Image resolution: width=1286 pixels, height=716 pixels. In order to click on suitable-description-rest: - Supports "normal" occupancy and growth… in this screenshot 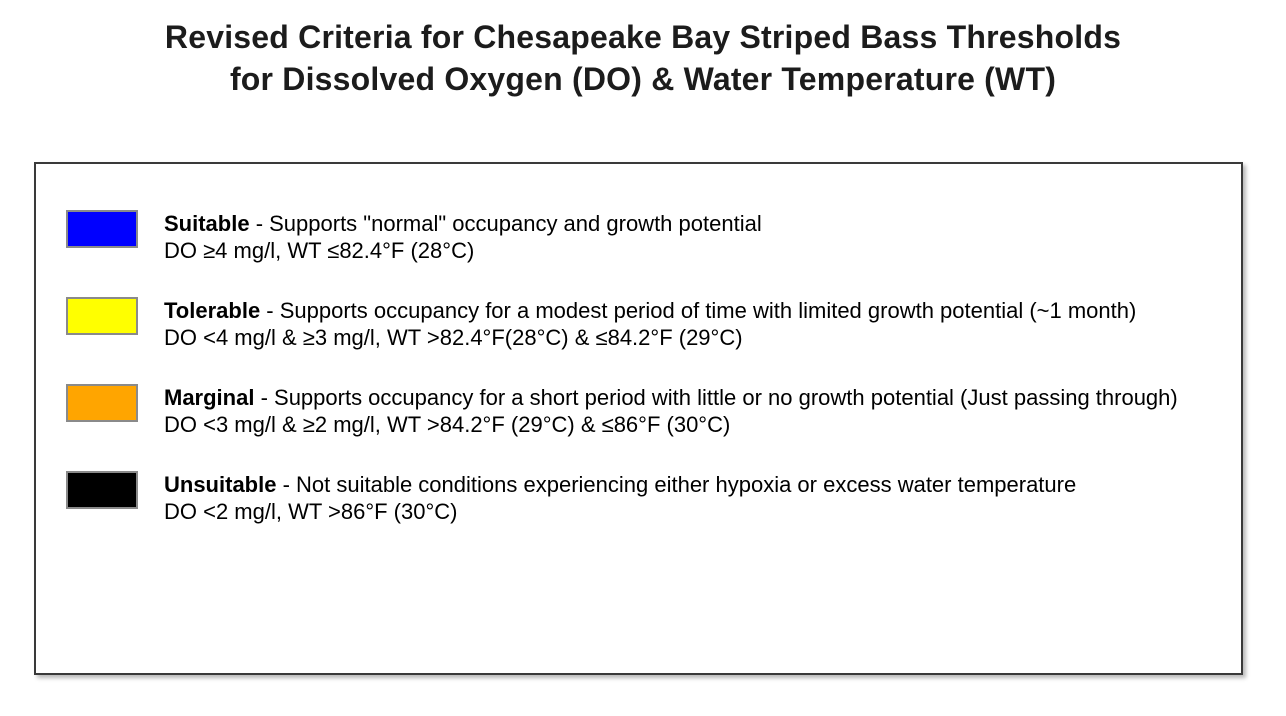, I will do `click(505, 223)`.